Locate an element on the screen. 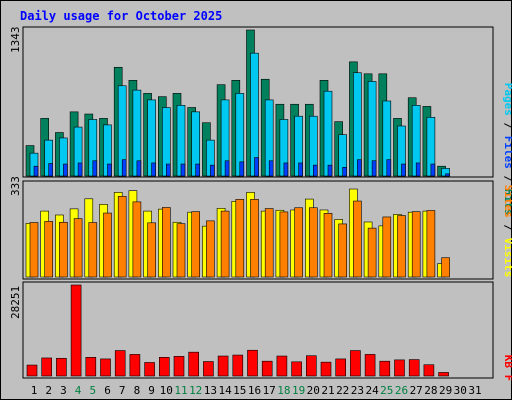  chart-title: Daily usage for October 2025 is located at coordinates (121, 16).